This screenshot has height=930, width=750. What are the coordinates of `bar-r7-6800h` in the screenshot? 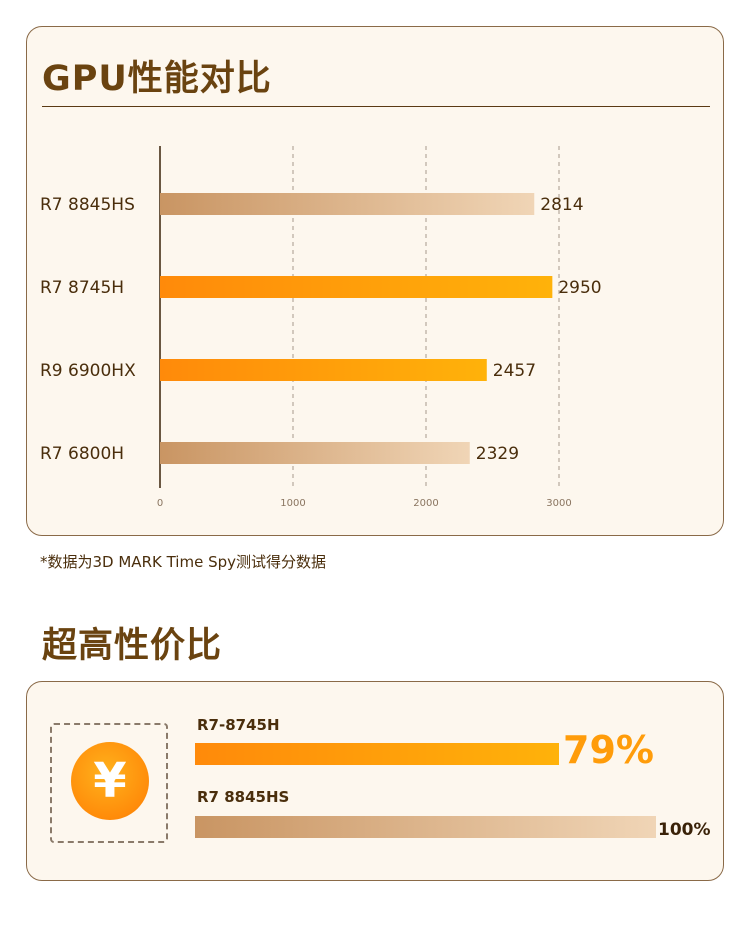 It's located at (315, 453).